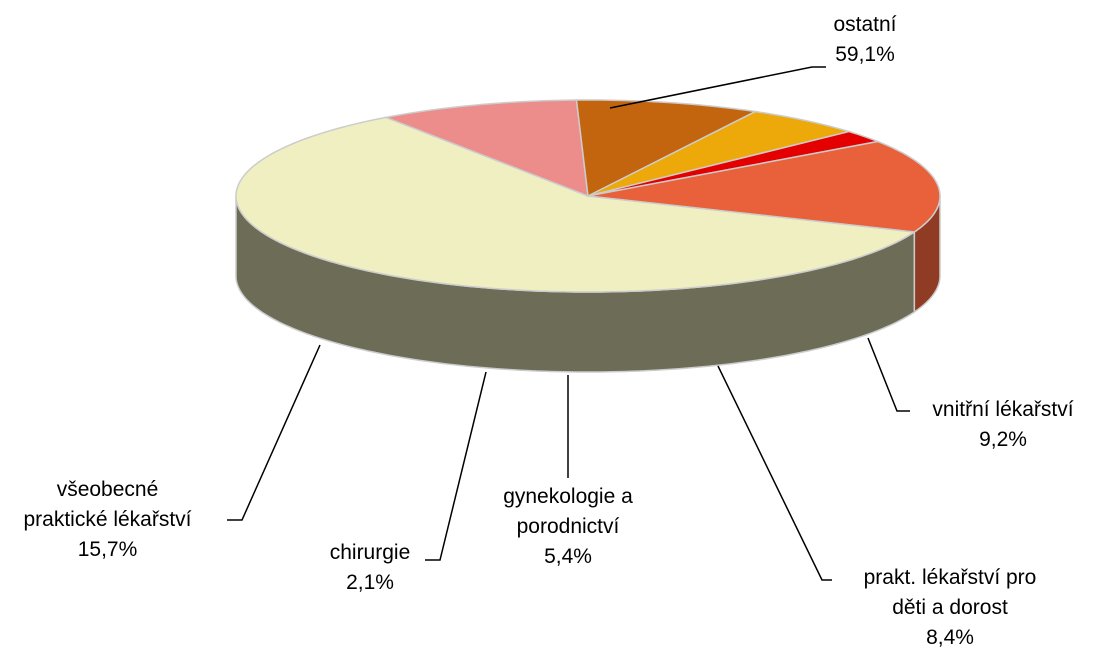  I want to click on slice-label: prakt. lékařství pro děti a dorost 8,4%, so click(950, 605).